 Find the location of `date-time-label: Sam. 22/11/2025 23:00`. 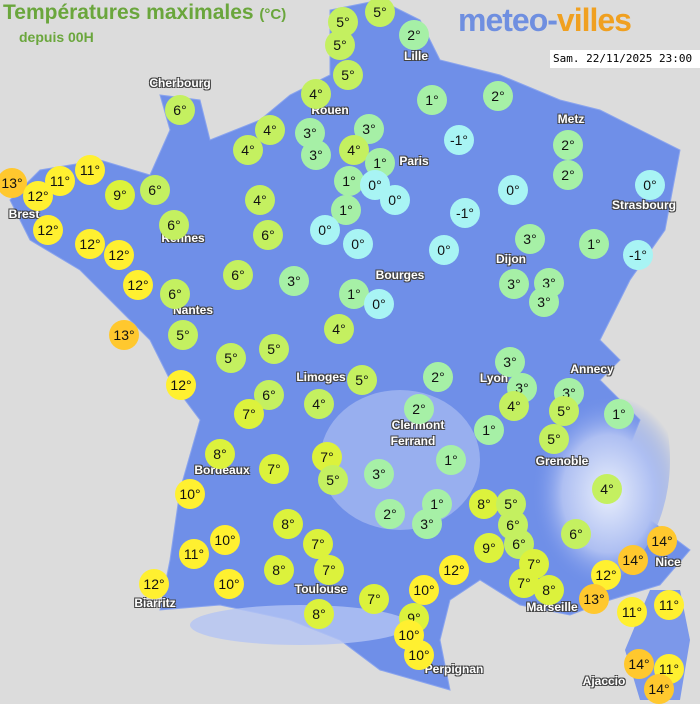

date-time-label: Sam. 22/11/2025 23:00 is located at coordinates (625, 59).